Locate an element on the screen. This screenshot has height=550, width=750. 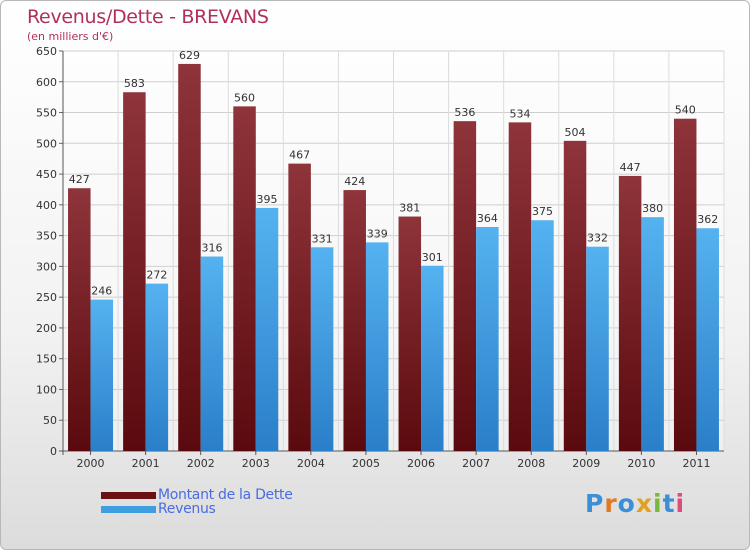
x-tick-label-2011: 2011 is located at coordinates (696, 463).